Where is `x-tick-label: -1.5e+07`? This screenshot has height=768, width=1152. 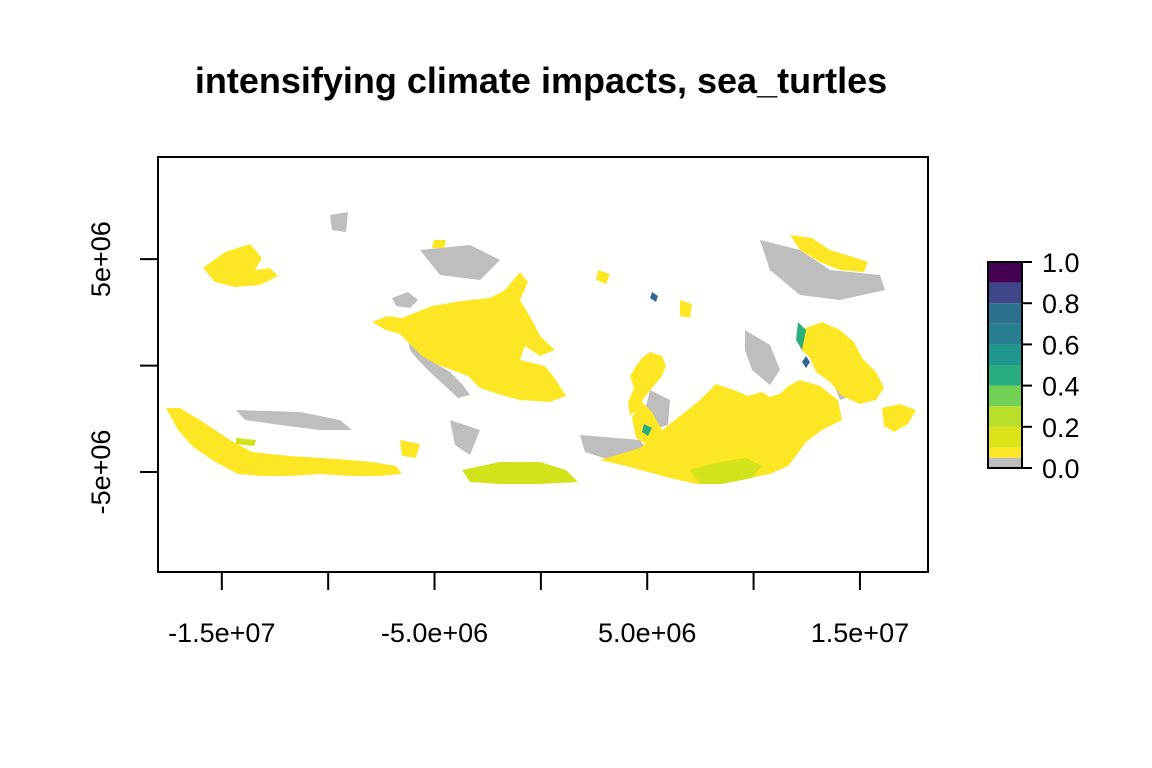 x-tick-label: -1.5e+07 is located at coordinates (221, 633).